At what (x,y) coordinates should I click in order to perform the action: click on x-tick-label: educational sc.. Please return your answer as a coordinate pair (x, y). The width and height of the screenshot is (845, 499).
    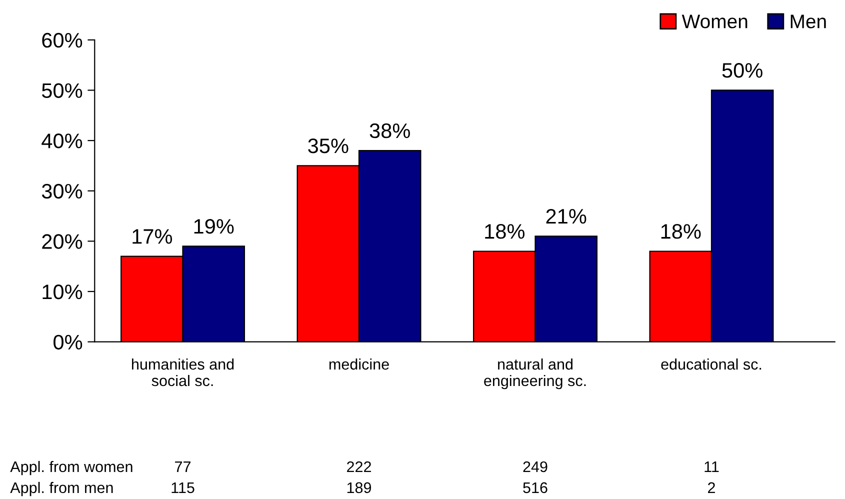
    Looking at the image, I should click on (711, 364).